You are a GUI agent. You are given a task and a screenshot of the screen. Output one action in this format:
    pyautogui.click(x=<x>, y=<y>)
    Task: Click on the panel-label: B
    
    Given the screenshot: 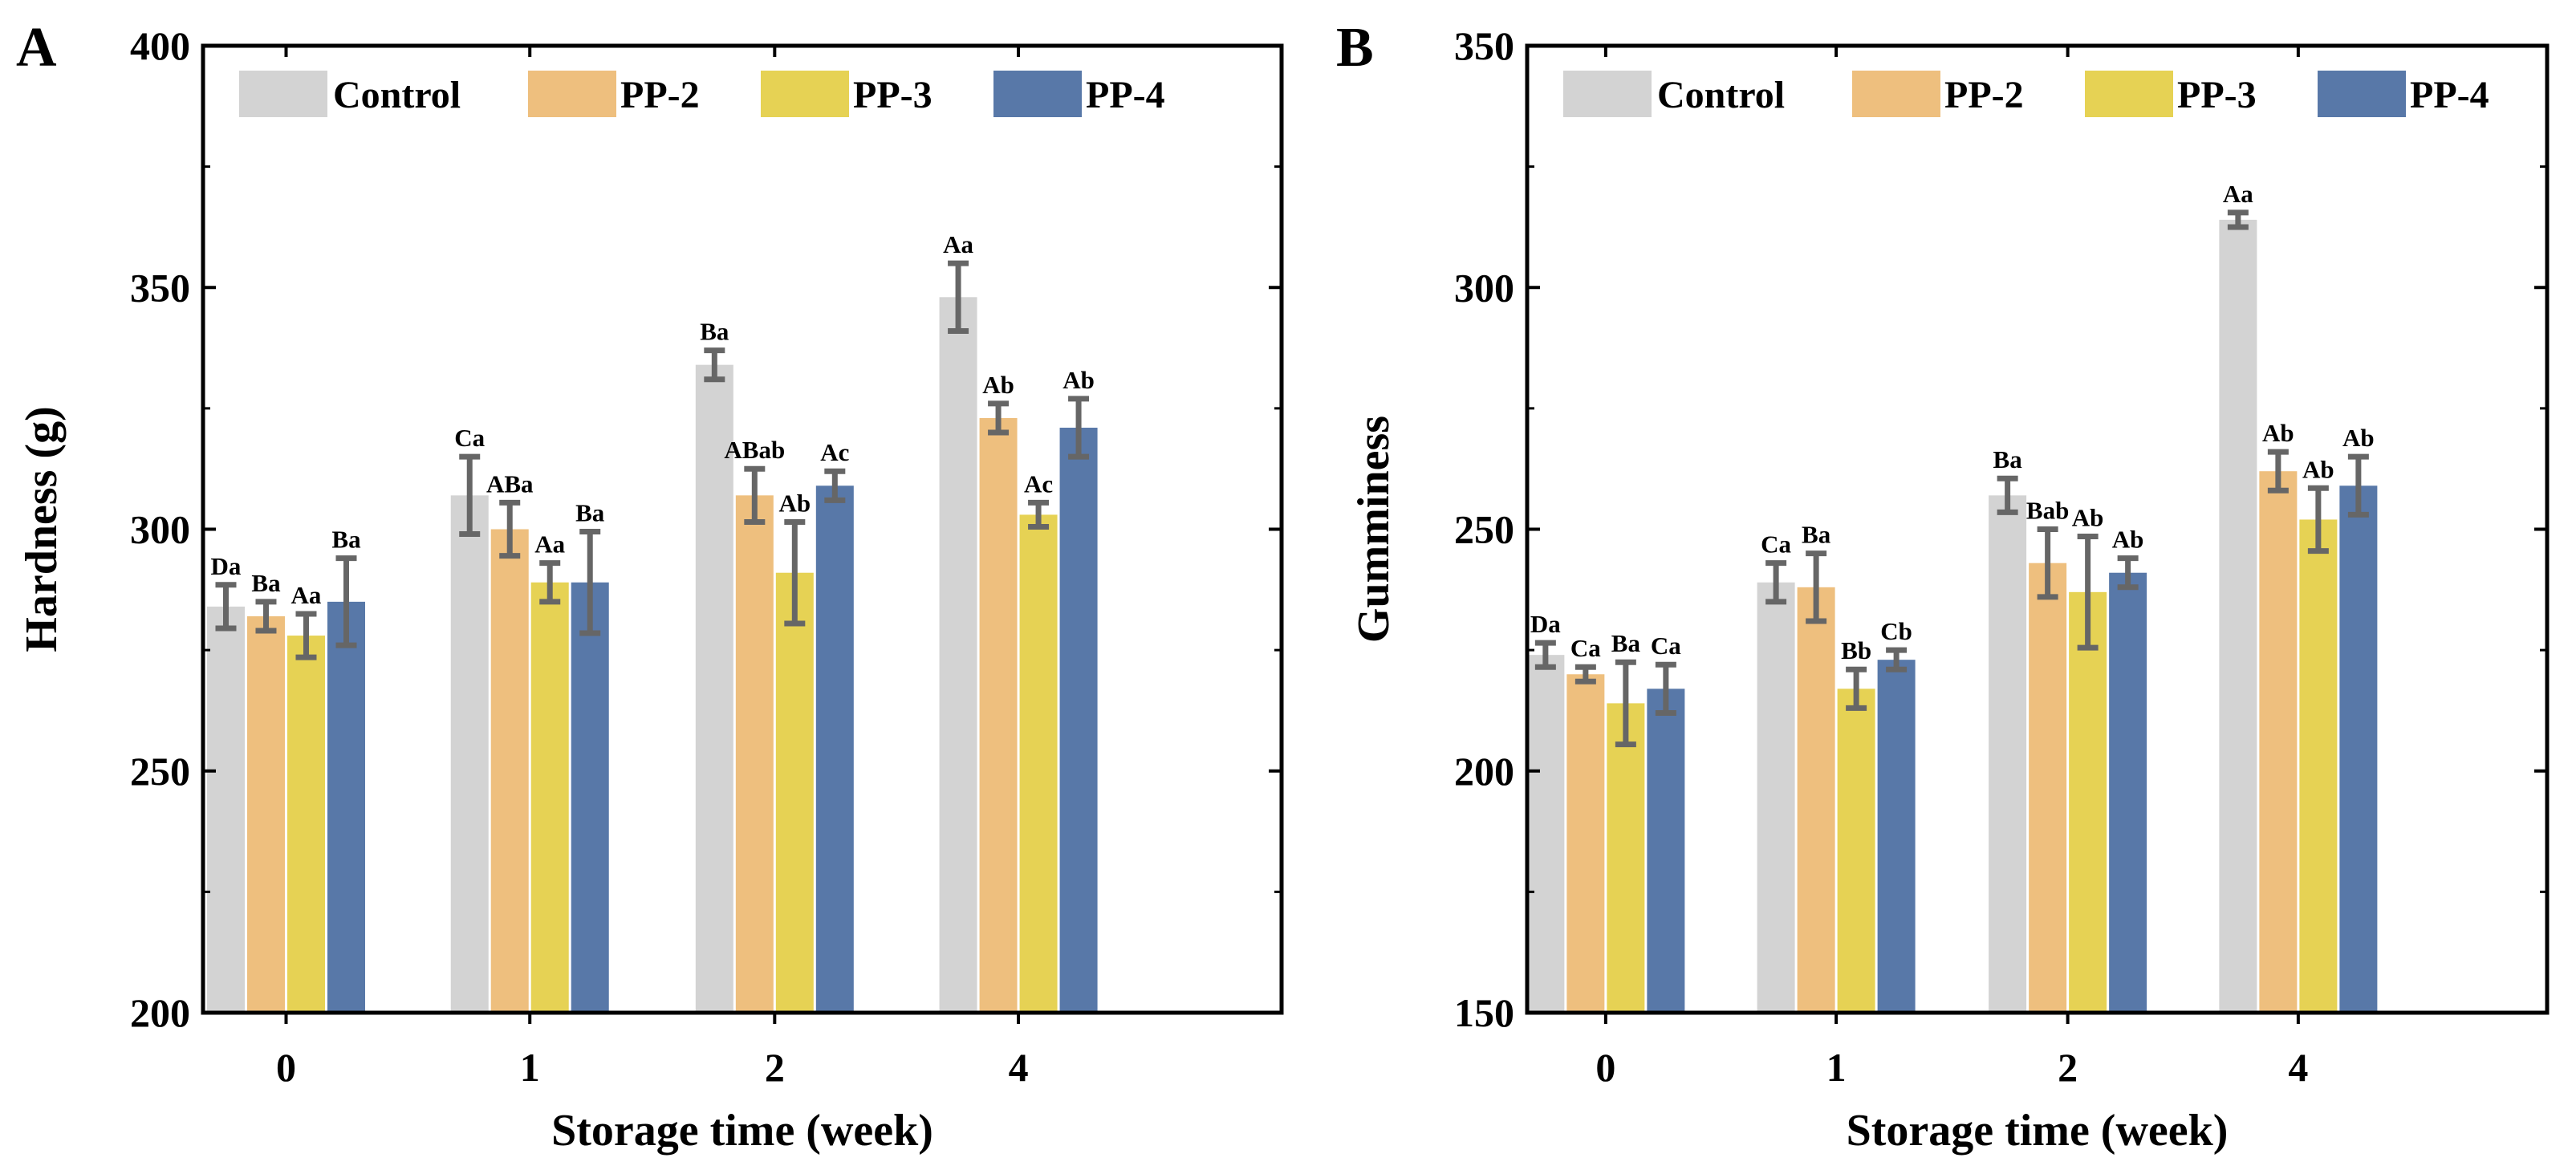 What is the action you would take?
    pyautogui.click(x=1355, y=48)
    